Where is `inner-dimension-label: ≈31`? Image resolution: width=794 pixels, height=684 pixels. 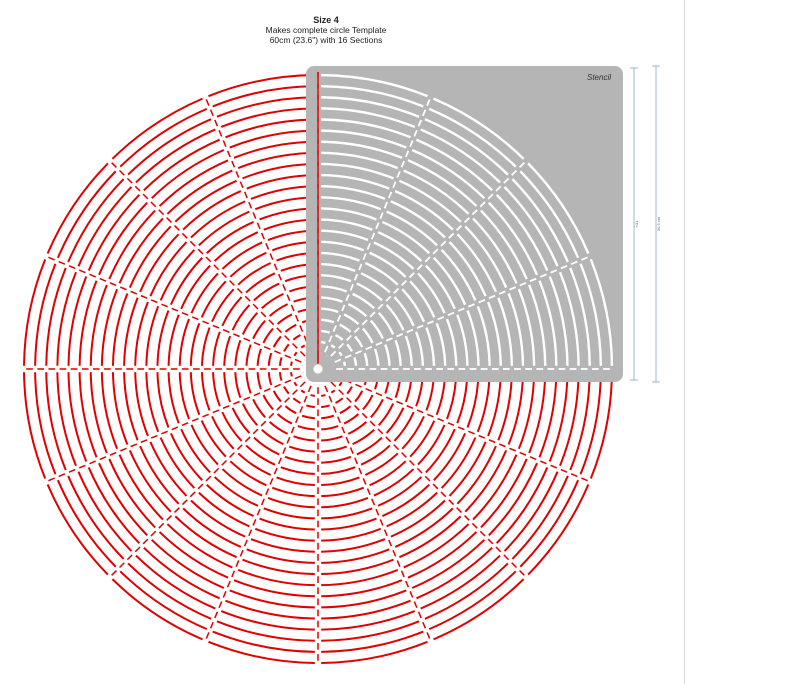
inner-dimension-label: ≈31 is located at coordinates (636, 223).